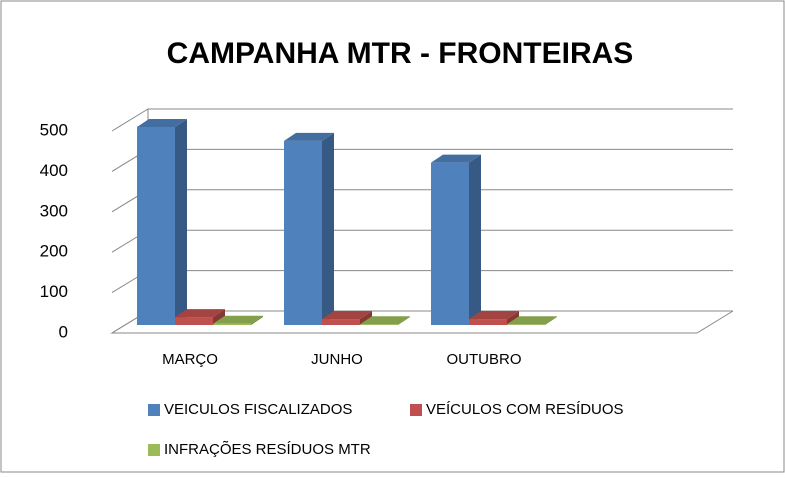  I want to click on y-tick-label: 0, so click(63, 331).